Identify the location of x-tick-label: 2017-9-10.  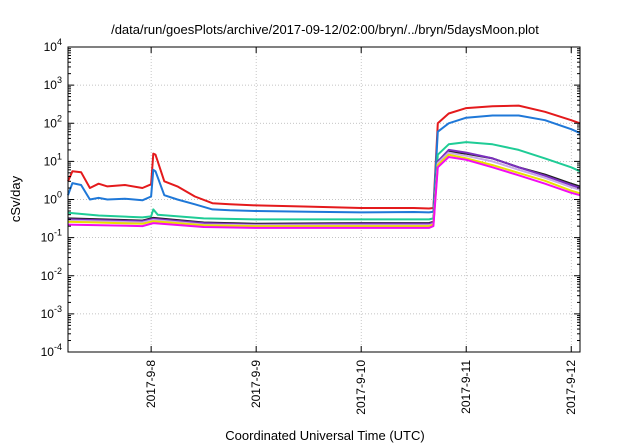
(361, 387).